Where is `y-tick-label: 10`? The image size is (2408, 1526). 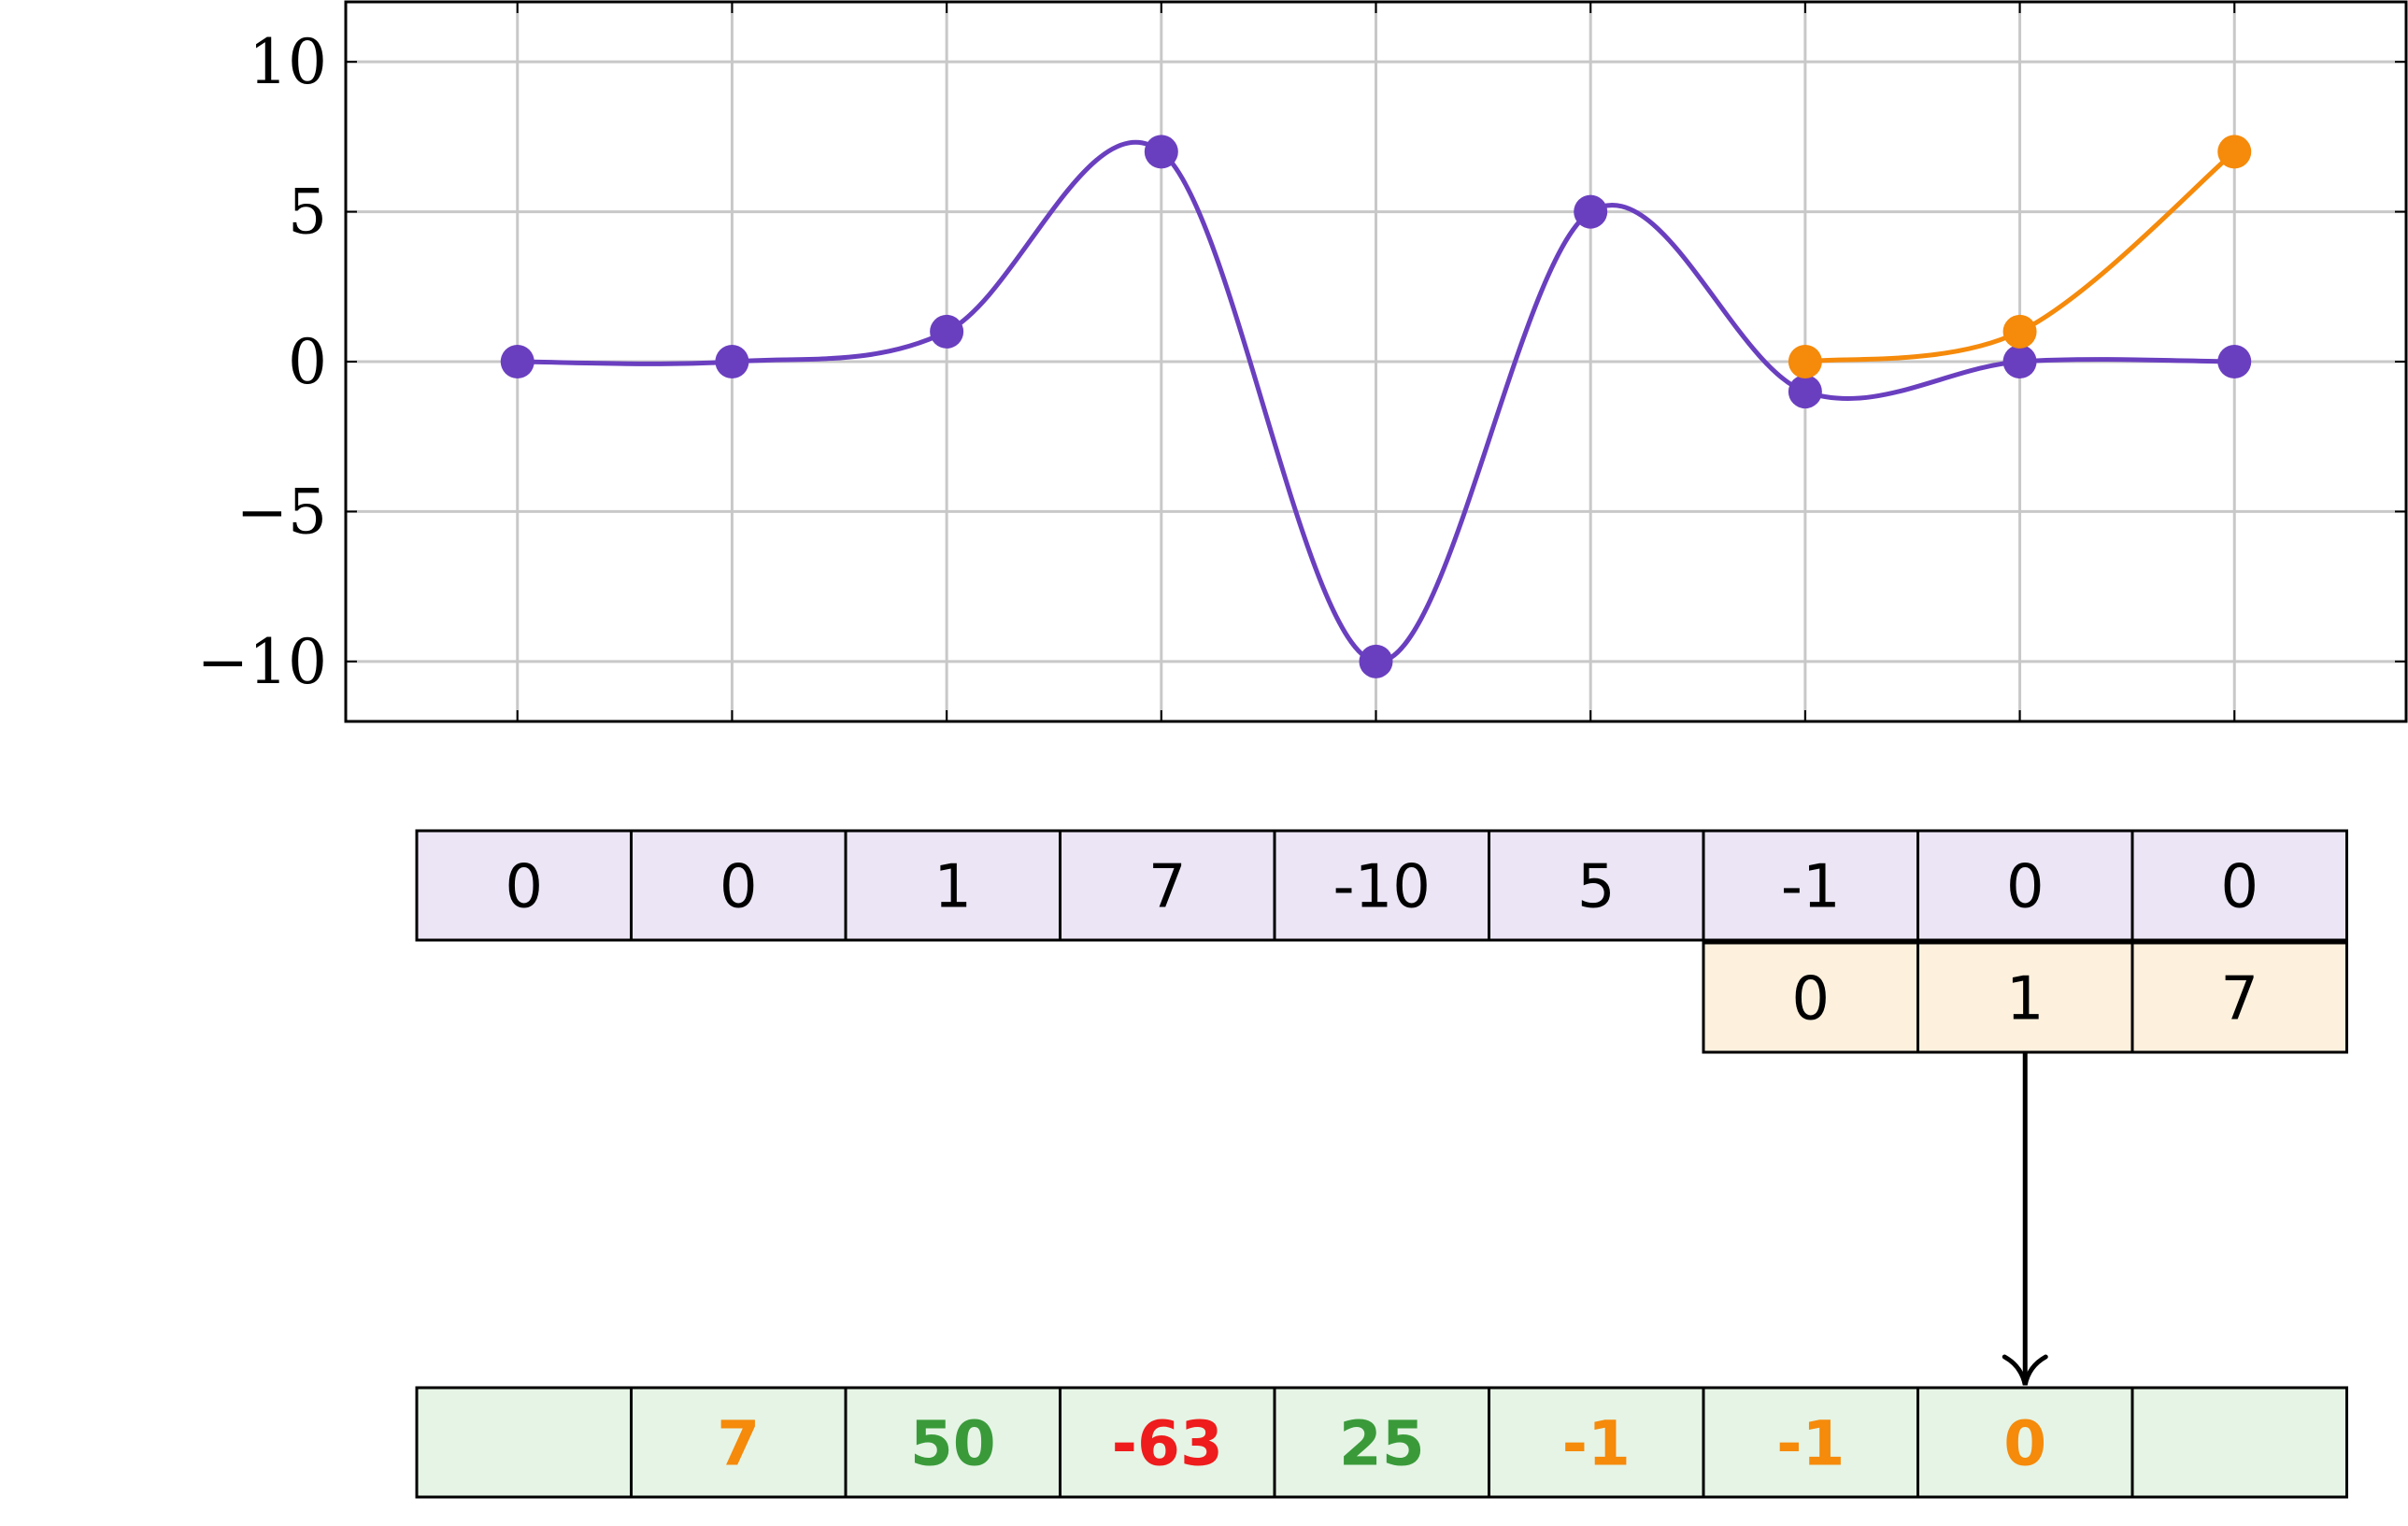 y-tick-label: 10 is located at coordinates (288, 62).